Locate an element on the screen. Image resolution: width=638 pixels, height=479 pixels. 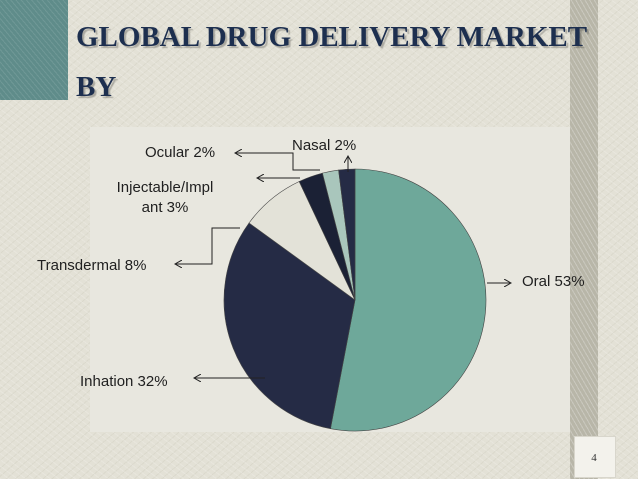
data-label-line: Nasal 2% is located at coordinates (324, 145).